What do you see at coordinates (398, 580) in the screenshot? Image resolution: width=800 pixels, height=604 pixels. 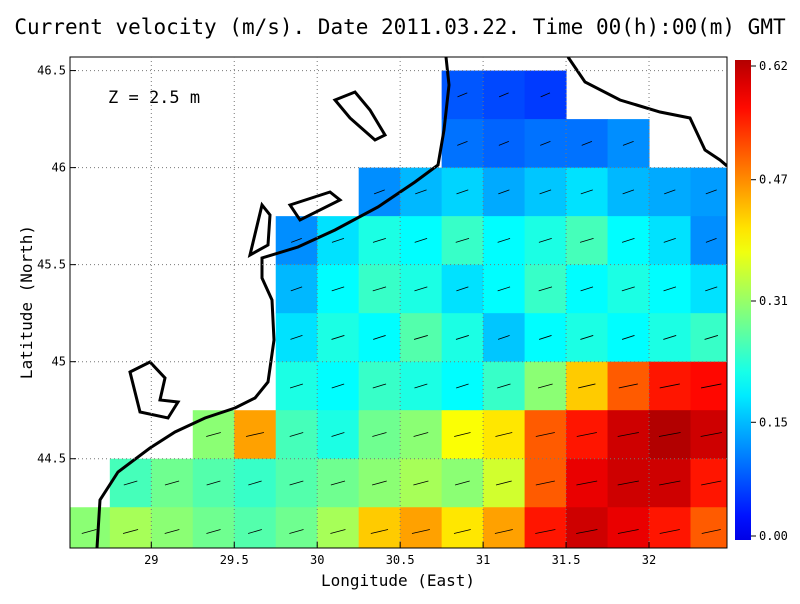 I see `x-axis-label: Longitude (East)` at bounding box center [398, 580].